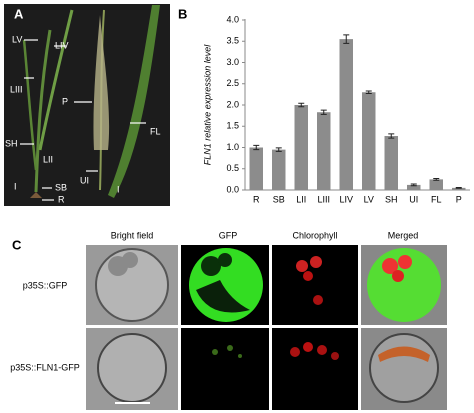 Image resolution: width=474 pixels, height=413 pixels. I want to click on x-tick-label: LV, so click(369, 199).